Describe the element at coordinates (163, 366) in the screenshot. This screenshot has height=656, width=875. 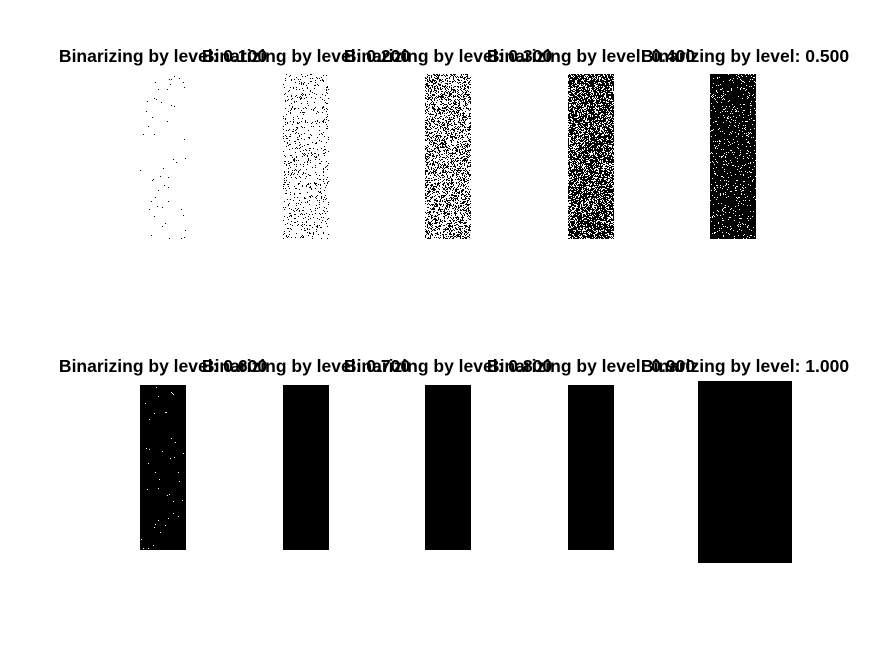
I see `panel-title: Binarizing by level: 0.600` at that location.